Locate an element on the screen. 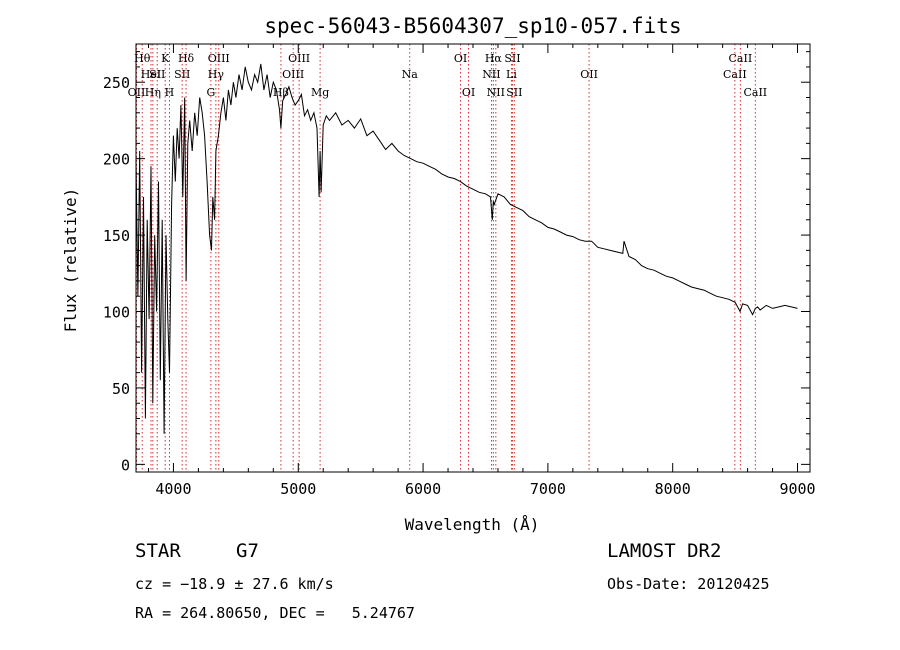 This screenshot has height=650, width=900. line-label-24: SII is located at coordinates (514, 92).